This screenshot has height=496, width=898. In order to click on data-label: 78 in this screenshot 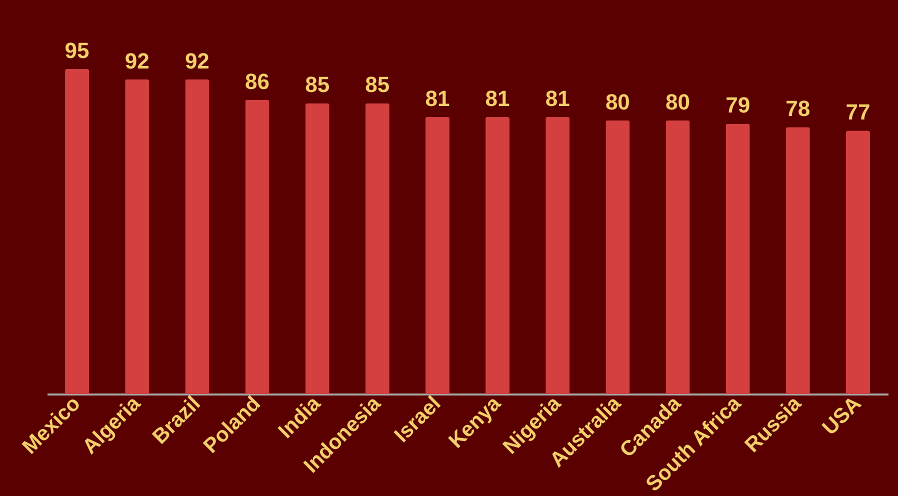, I will do `click(798, 109)`.